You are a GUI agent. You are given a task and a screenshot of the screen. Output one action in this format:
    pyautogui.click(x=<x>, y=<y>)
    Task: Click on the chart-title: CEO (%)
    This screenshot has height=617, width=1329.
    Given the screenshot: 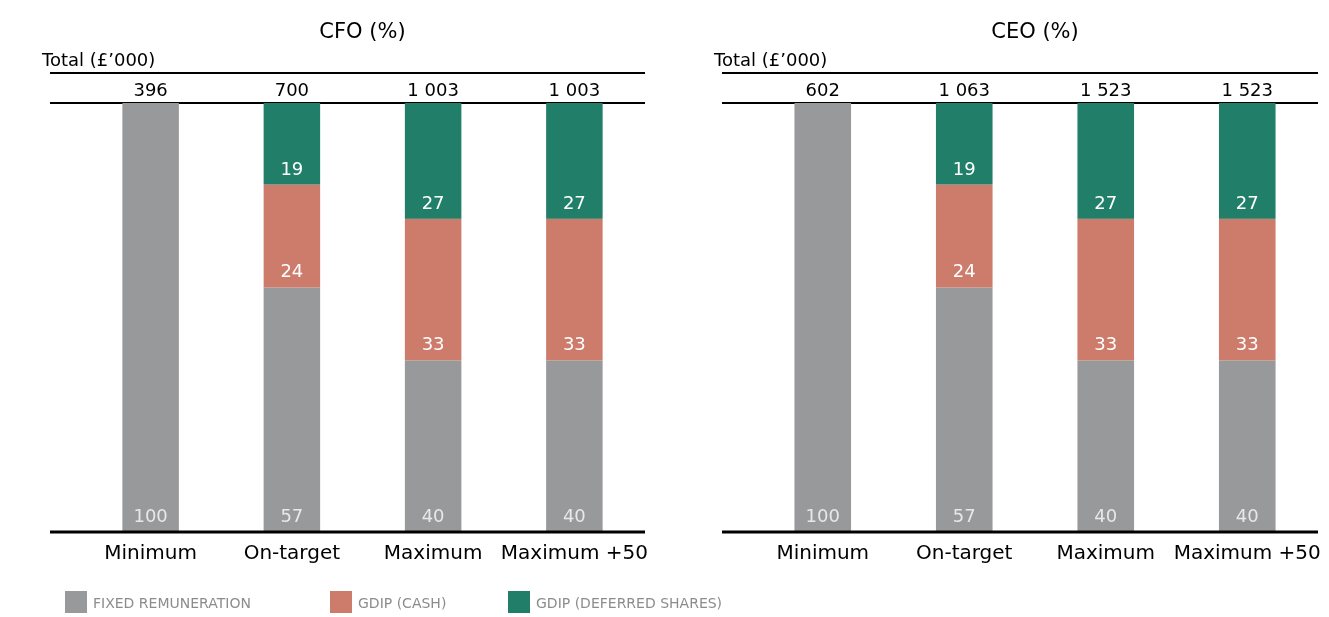 What is the action you would take?
    pyautogui.click(x=1035, y=31)
    